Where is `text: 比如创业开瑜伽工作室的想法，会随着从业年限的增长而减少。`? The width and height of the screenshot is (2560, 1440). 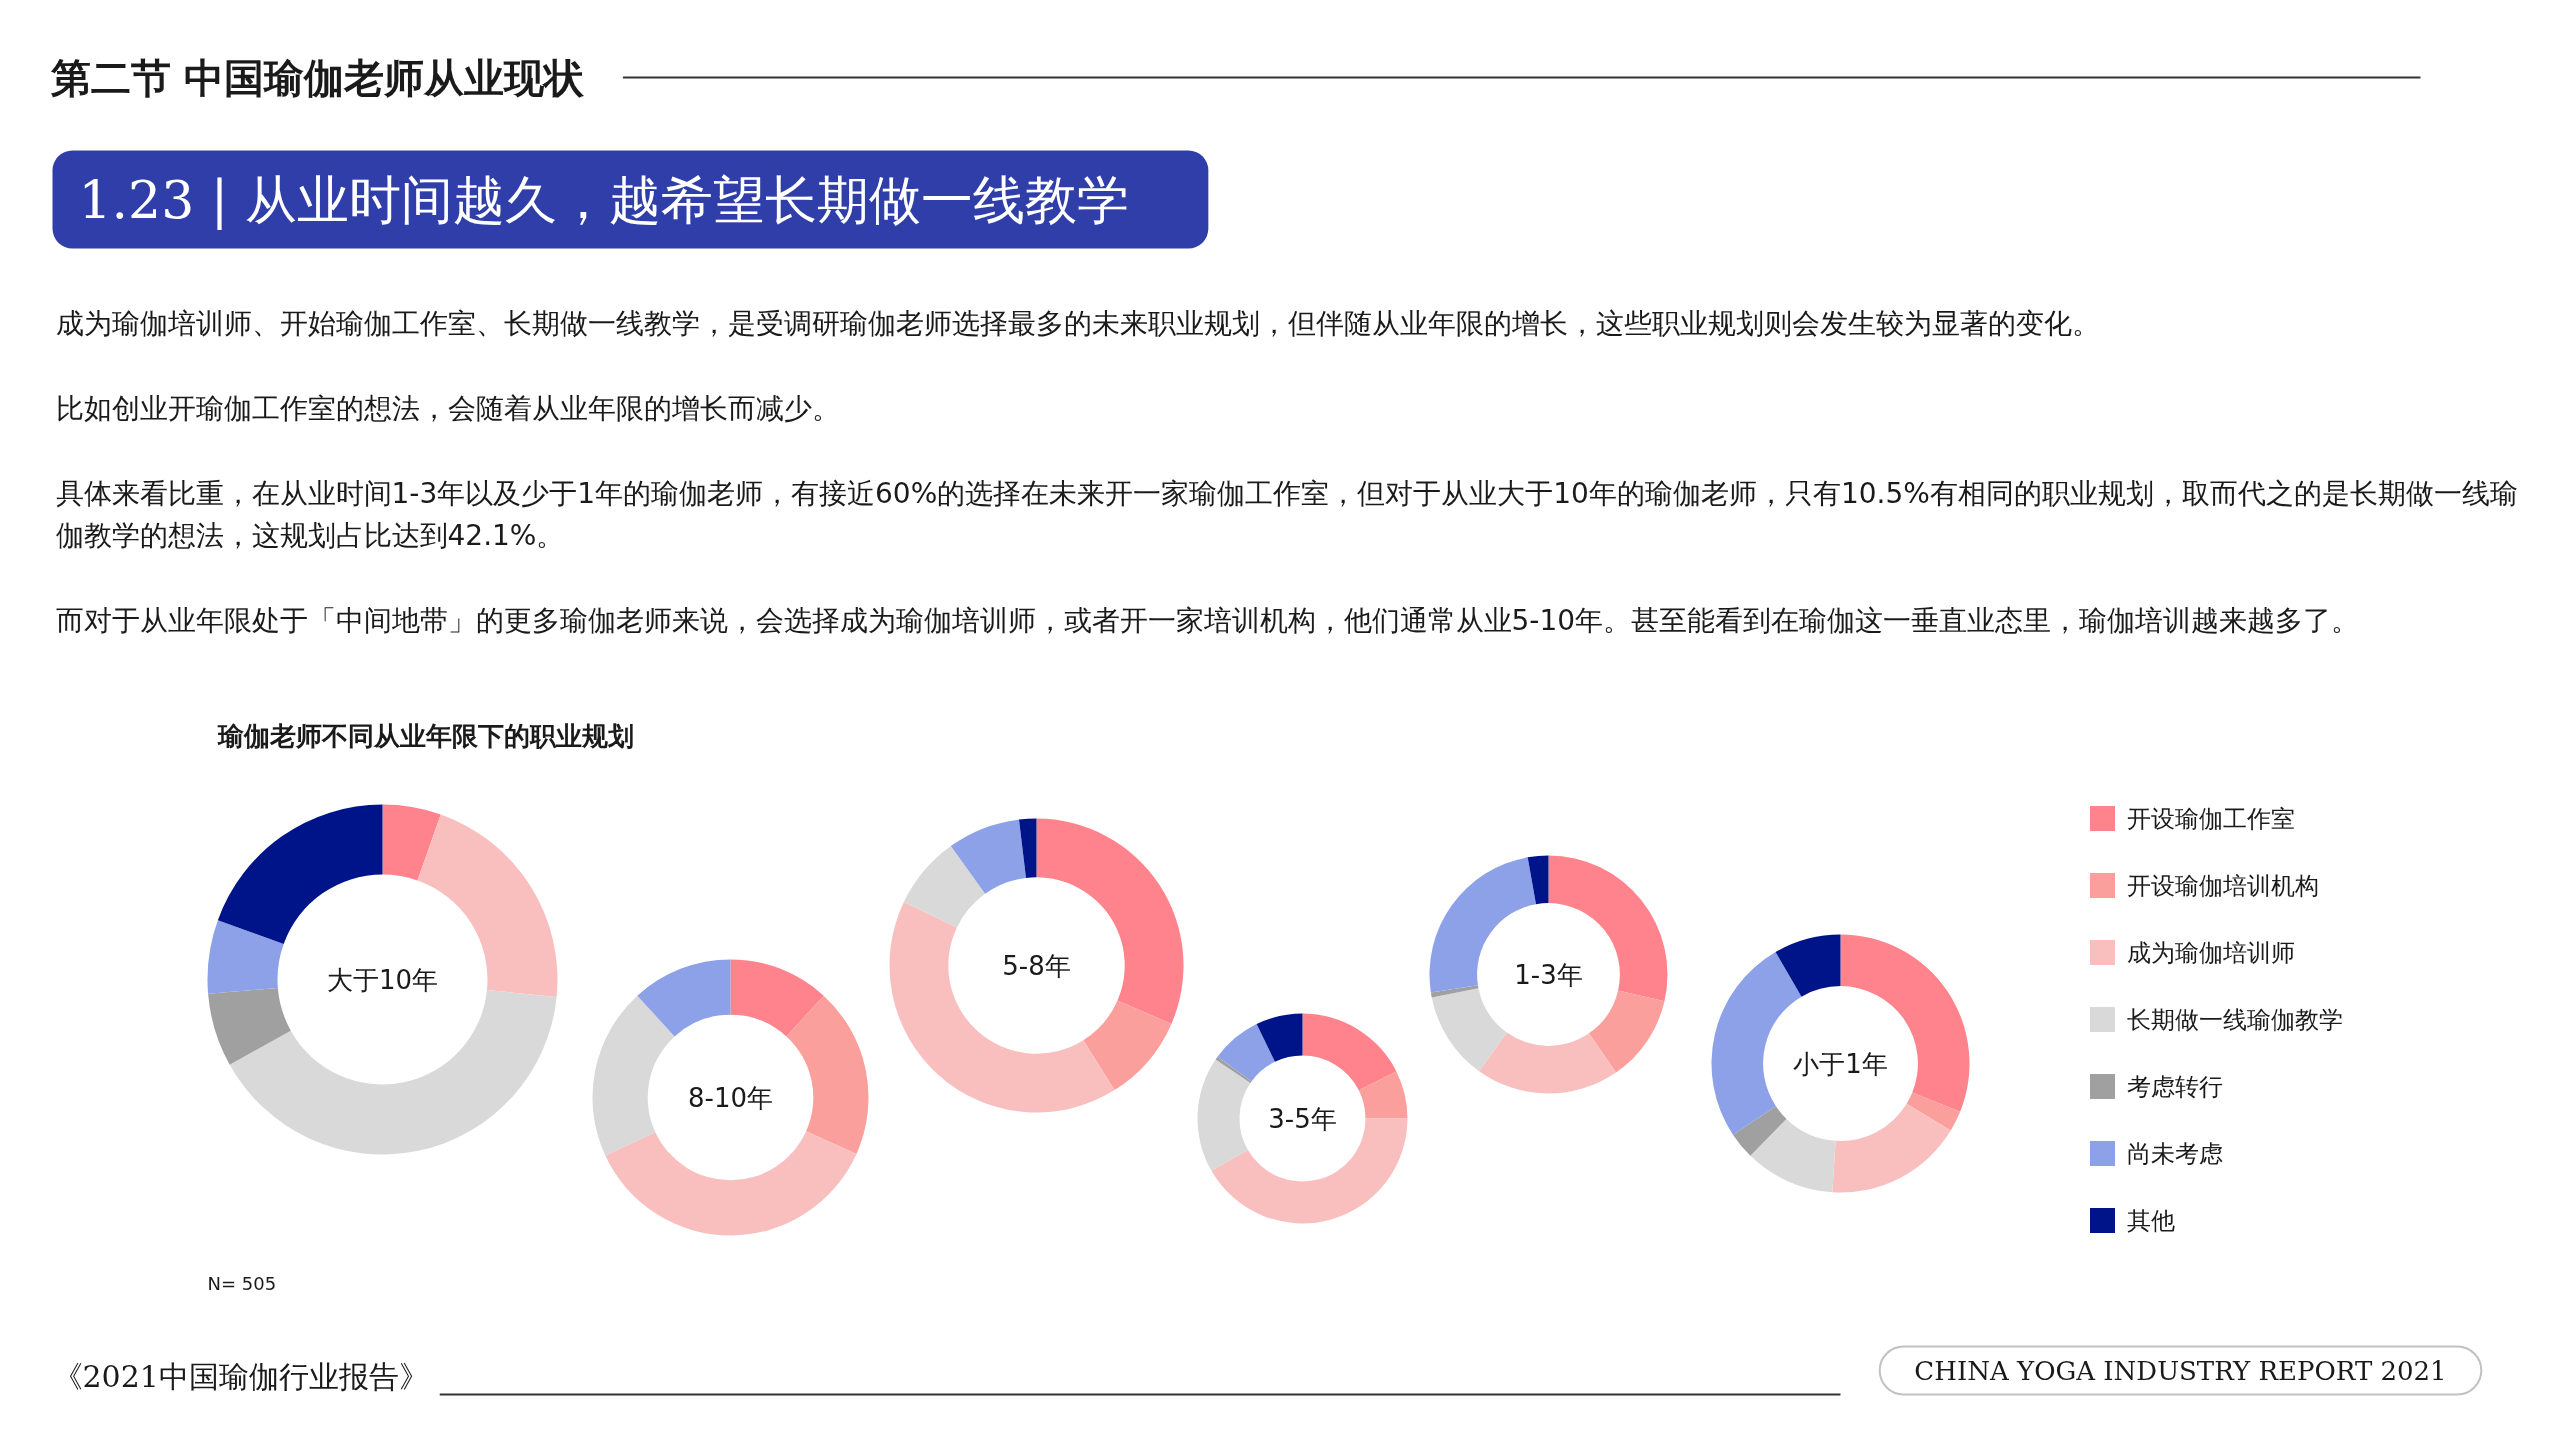 text: 比如创业开瑜伽工作室的想法，会随着从业年限的增长而减少。 is located at coordinates (447, 408).